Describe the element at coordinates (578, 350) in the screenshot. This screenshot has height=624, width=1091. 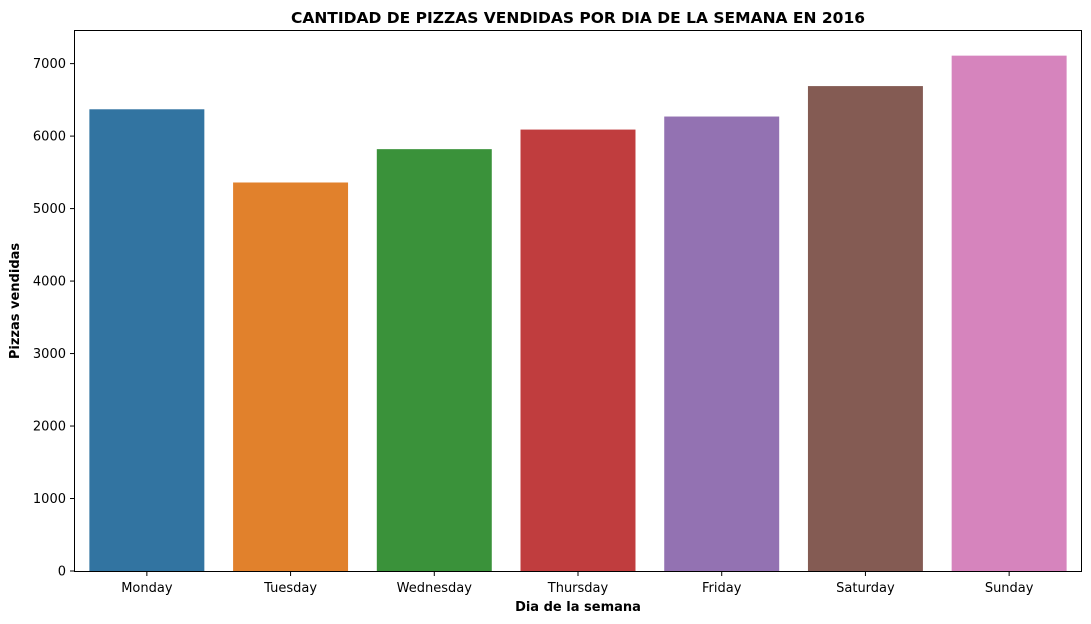
I see `bar-thursday` at that location.